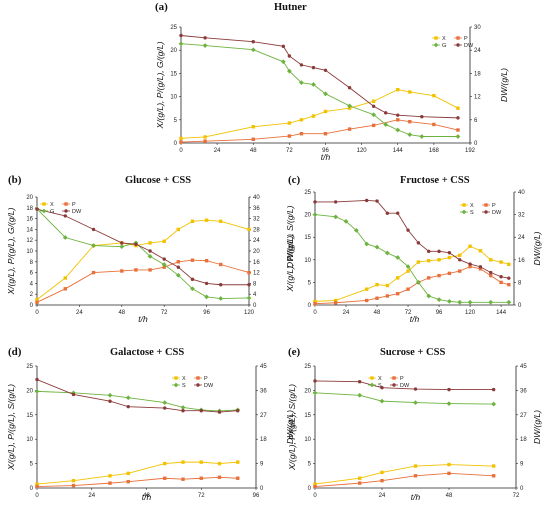  I want to click on legend-item: S, so click(375, 385).